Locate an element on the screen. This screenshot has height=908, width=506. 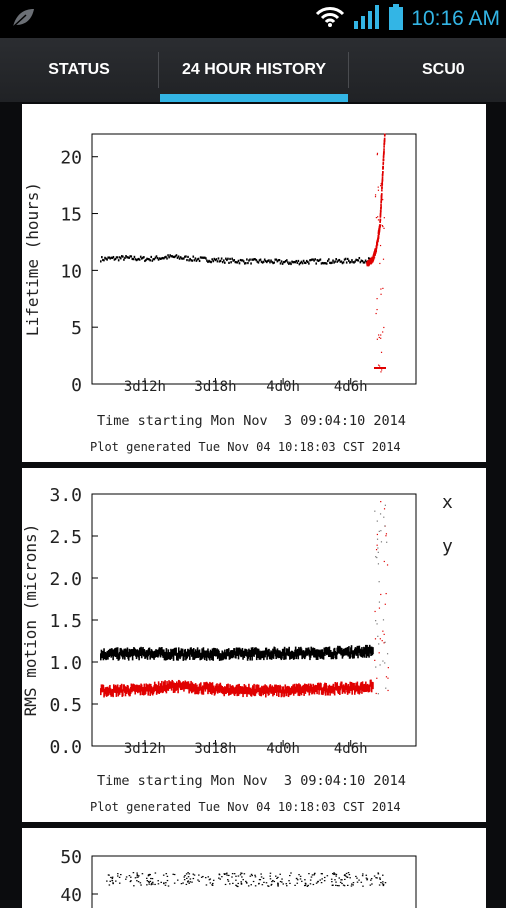
y-tick-label: 0 is located at coordinates (76, 385).